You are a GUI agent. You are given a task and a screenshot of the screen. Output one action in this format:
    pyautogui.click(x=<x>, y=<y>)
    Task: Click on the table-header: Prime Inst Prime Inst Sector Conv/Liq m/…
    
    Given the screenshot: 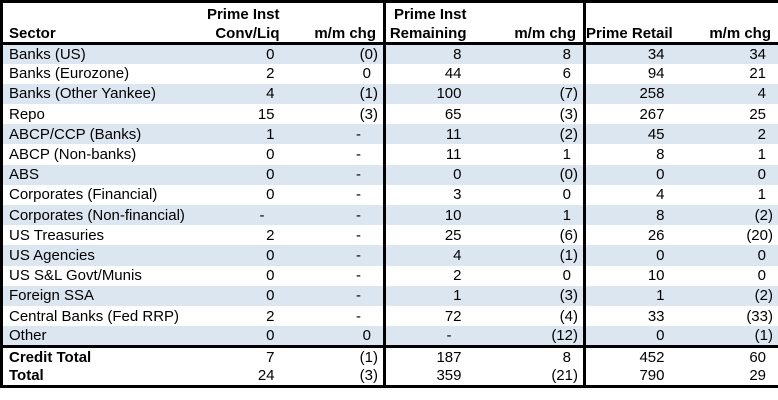 What is the action you would take?
    pyautogui.click(x=389, y=22)
    